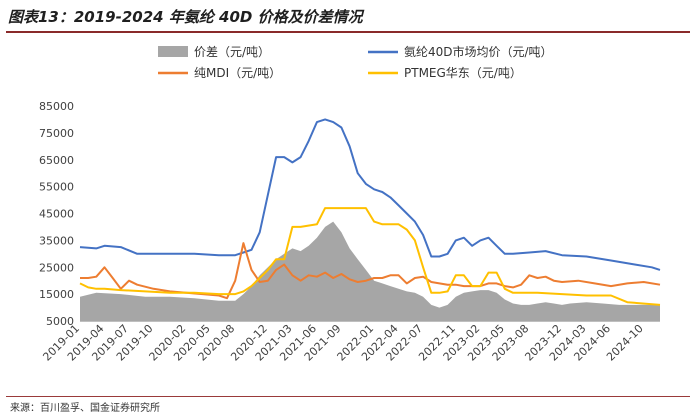 Image resolution: width=696 pixels, height=414 pixels. I want to click on legend-item-ptmeg: PTMEG华东（元/吨）, so click(445, 73).